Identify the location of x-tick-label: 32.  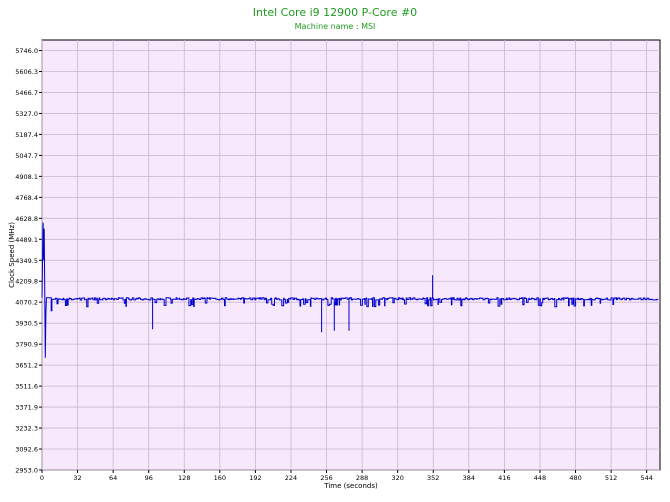
(77, 478).